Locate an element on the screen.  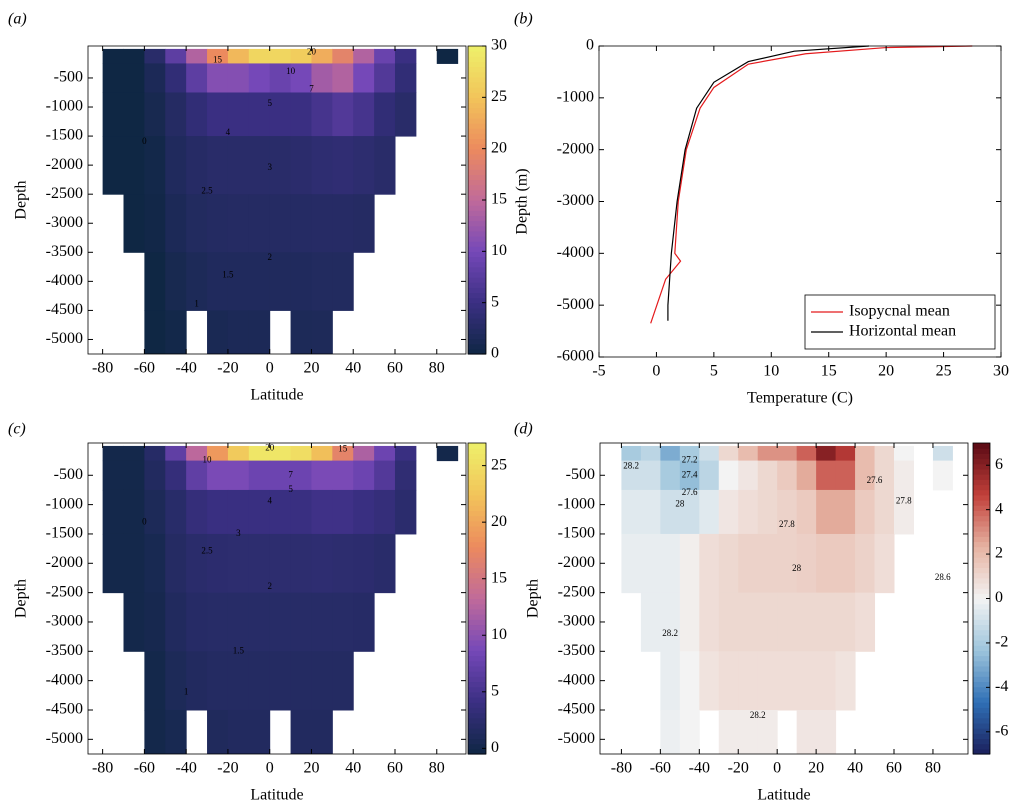
y-tick-label: -2000 is located at coordinates (64, 164).